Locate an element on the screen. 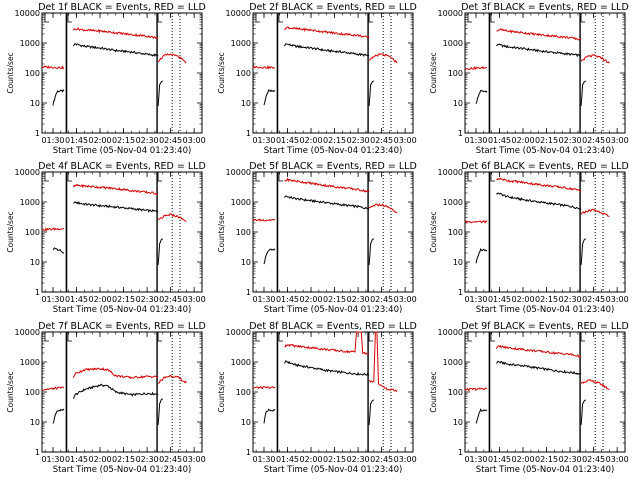  chart-title: Det 9f BLACK = Events, RED = LLD is located at coordinates (545, 326).